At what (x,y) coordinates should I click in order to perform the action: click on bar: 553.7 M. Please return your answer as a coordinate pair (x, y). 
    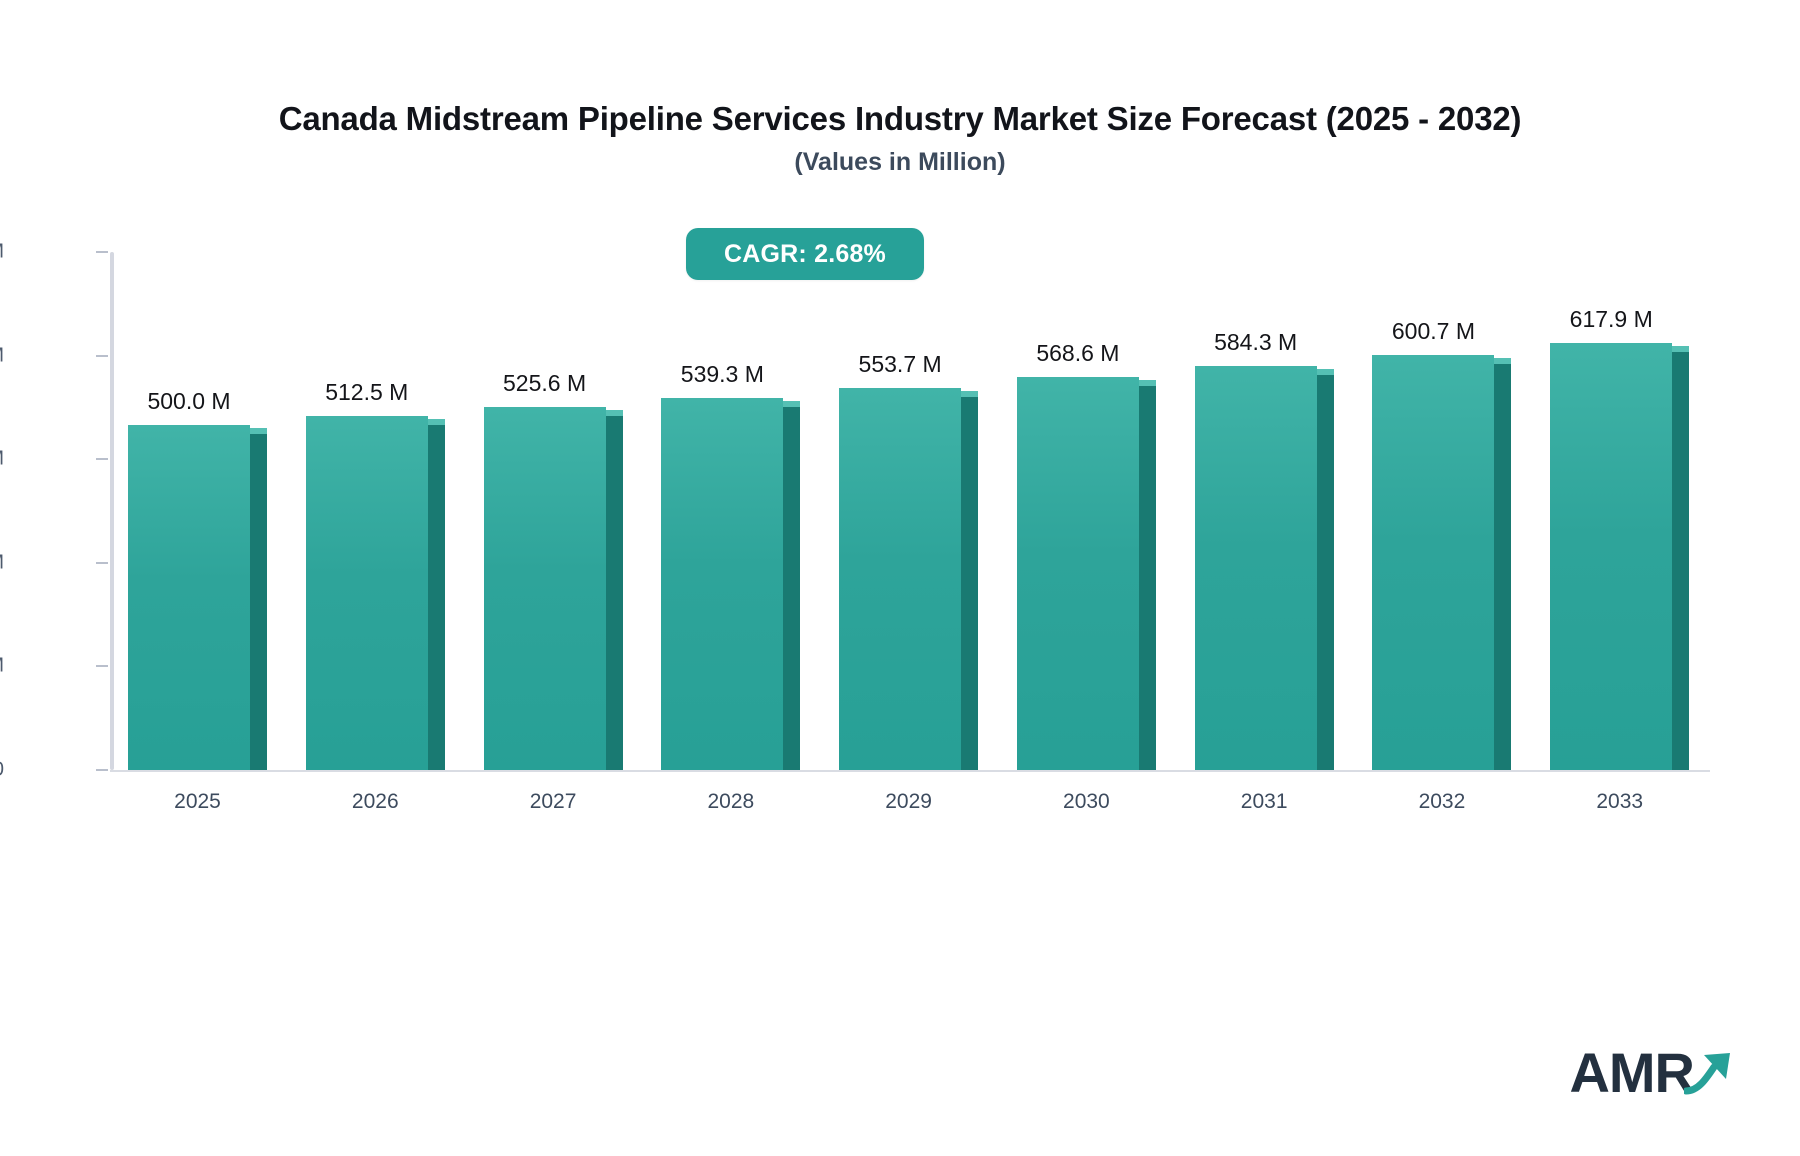
    Looking at the image, I should click on (909, 560).